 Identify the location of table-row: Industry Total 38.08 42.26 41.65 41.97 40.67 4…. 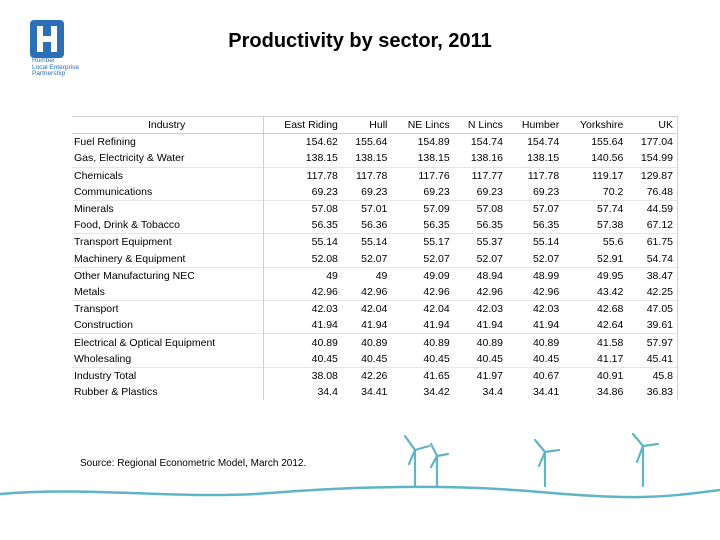
(375, 375).